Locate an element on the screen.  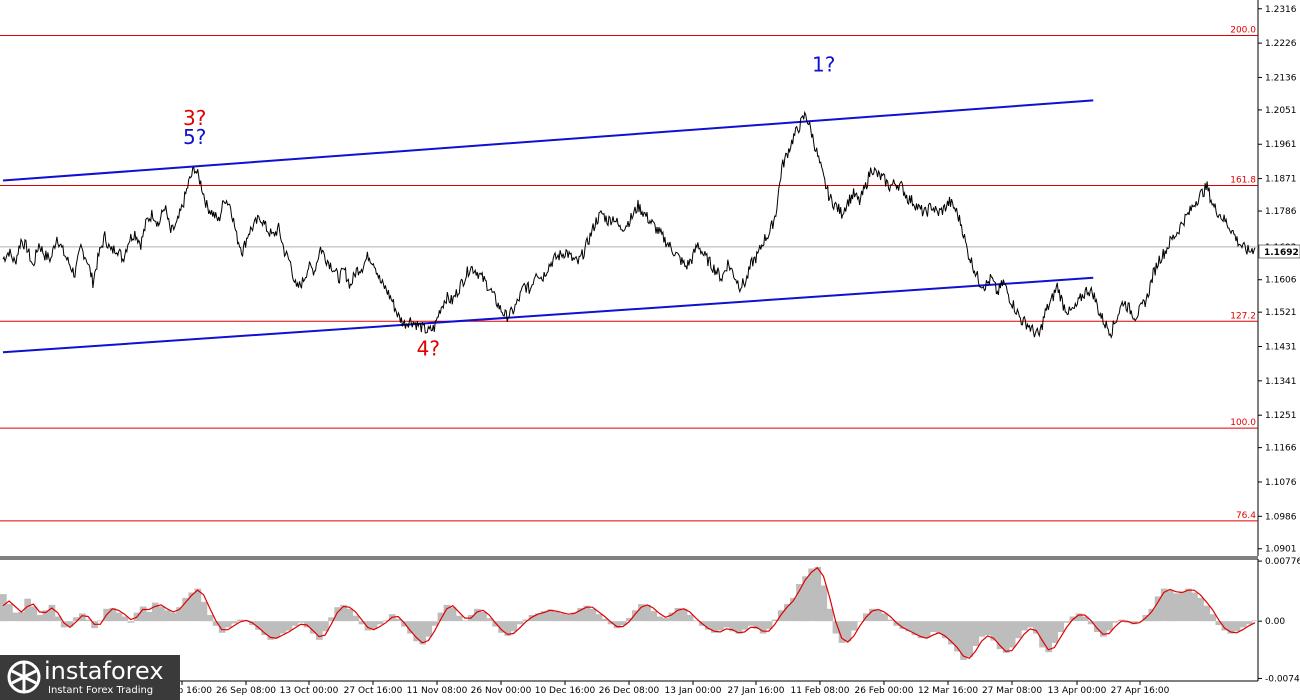
price-tick-label: 1.2226 is located at coordinates (1281, 44).